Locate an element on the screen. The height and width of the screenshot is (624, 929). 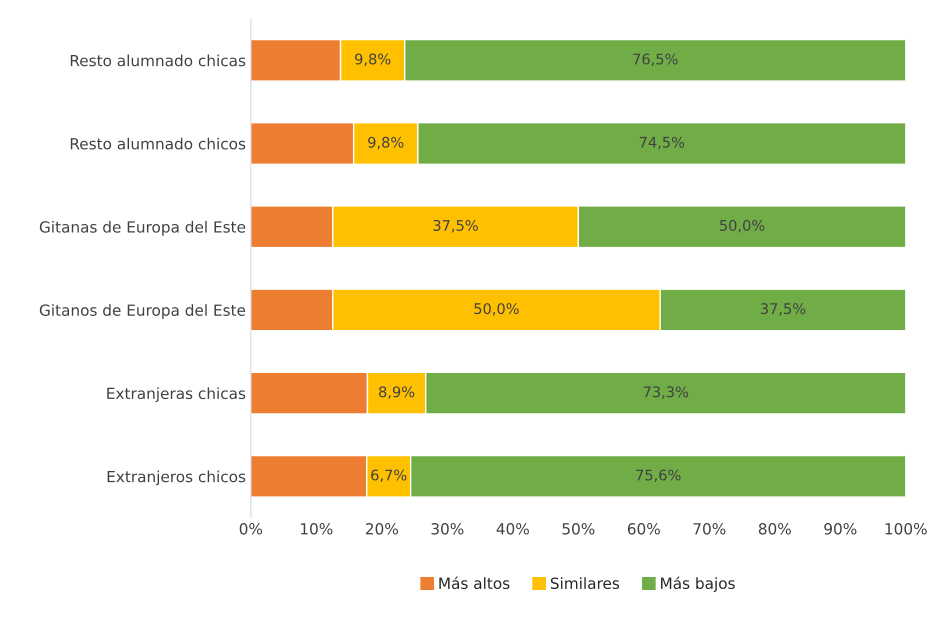
y-tick-label: Extranjeras chicas is located at coordinates (176, 394).